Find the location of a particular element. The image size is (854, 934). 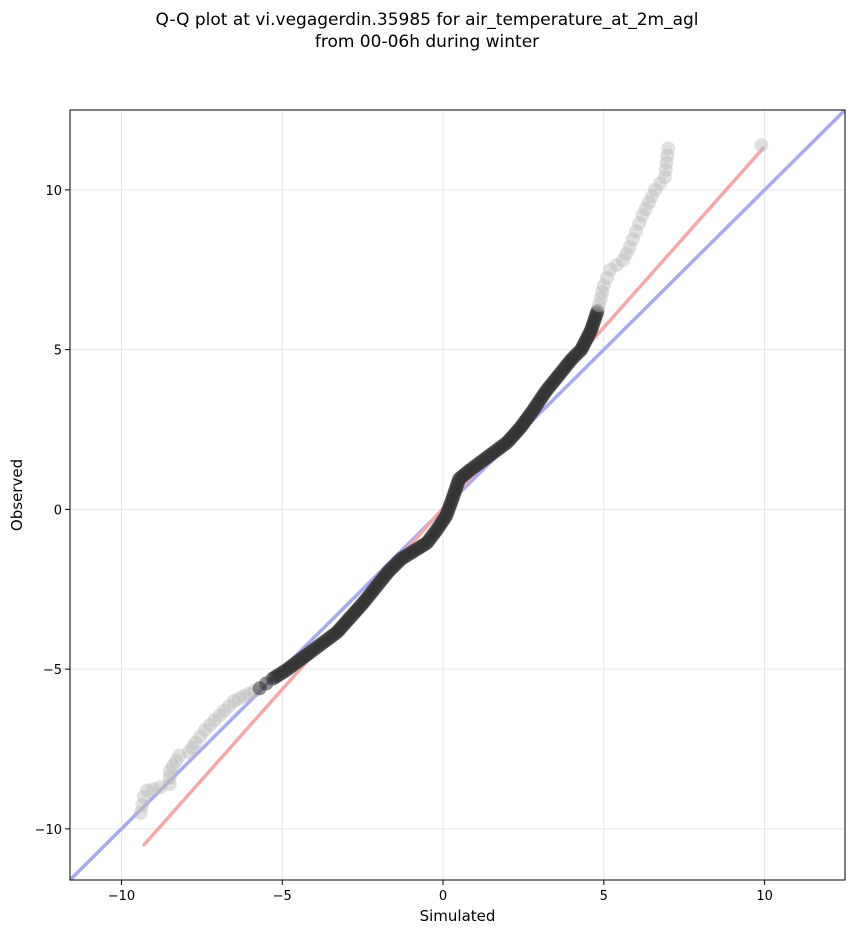

x-tick-label: 0 is located at coordinates (443, 896).